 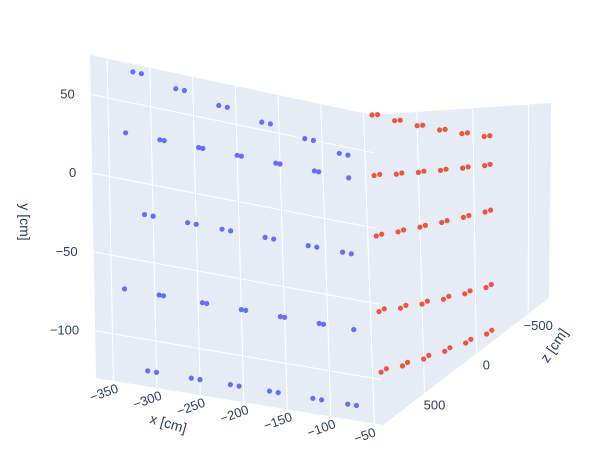 I want to click on y-tick-label: −100, so click(x=64, y=330).